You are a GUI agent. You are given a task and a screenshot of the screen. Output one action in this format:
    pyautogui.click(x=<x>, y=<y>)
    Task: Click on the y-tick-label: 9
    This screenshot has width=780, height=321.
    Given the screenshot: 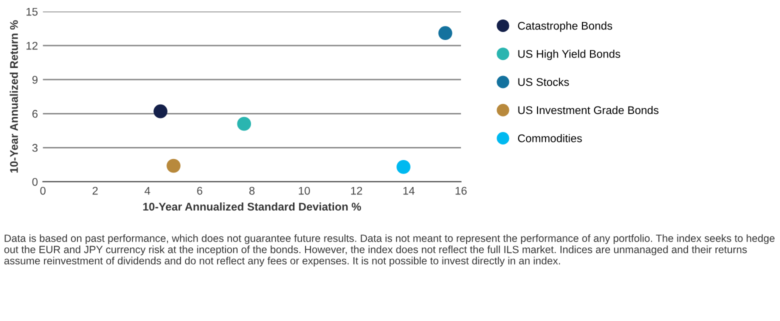 What is the action you would take?
    pyautogui.click(x=35, y=80)
    